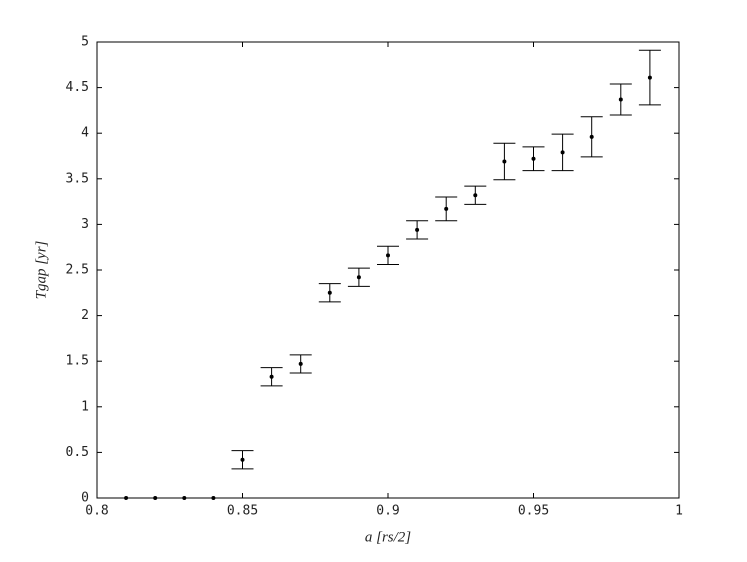 This screenshot has width=747, height=562. Describe the element at coordinates (679, 511) in the screenshot. I see `x-tick-label: 1` at that location.